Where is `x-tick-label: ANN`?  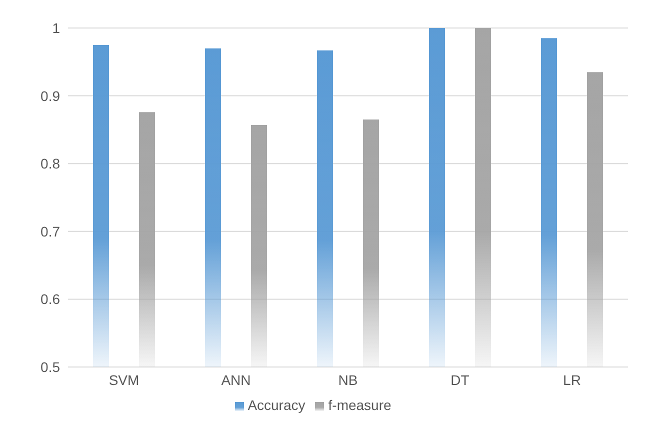
x-tick-label: ANN is located at coordinates (236, 380).